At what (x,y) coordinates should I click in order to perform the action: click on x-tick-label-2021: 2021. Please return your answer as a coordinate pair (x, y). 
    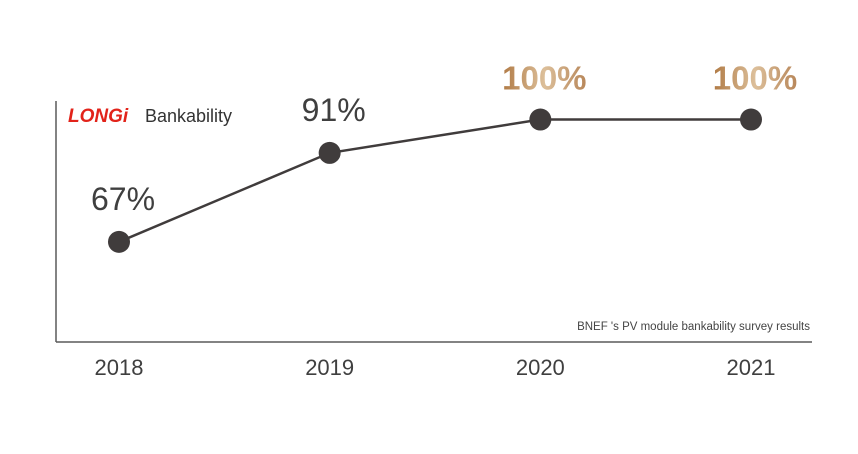
    Looking at the image, I should click on (751, 367).